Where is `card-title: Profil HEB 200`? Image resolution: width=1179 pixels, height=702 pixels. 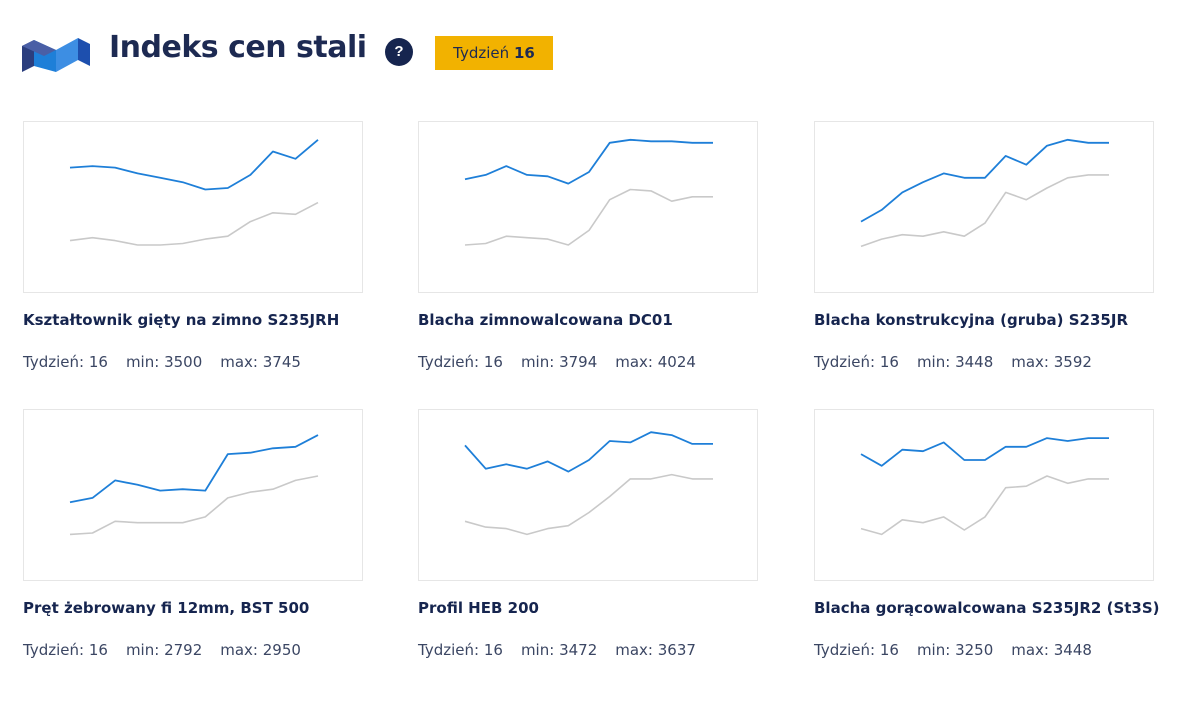 card-title: Profil HEB 200 is located at coordinates (478, 608).